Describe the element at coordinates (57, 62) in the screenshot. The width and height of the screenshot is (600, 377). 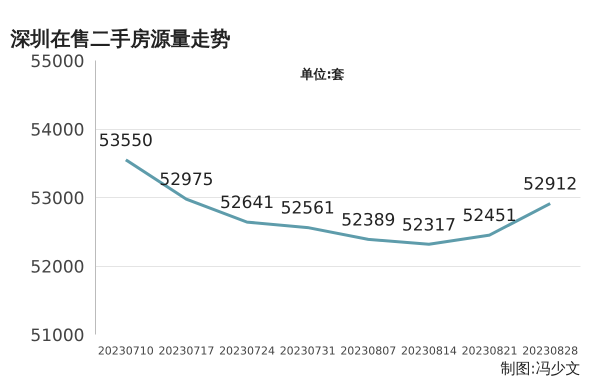
I see `y-tick-label: 55000` at that location.